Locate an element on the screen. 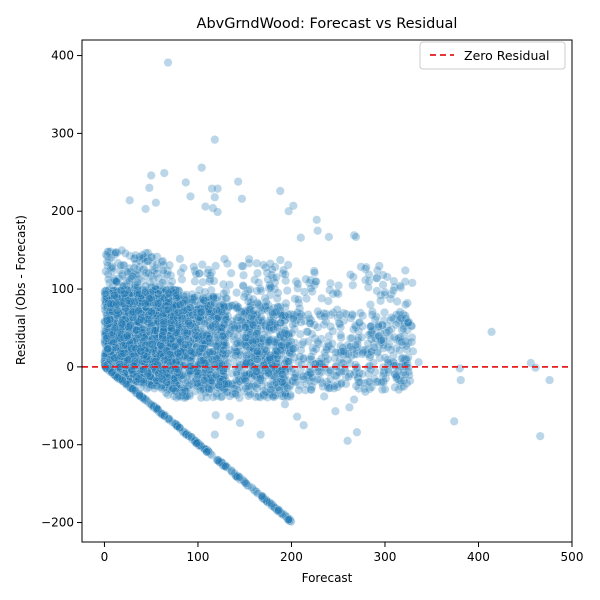 This screenshot has height=600, width=600. x-axis-ticks: 0 100 200 300 400 500 is located at coordinates (342, 553).